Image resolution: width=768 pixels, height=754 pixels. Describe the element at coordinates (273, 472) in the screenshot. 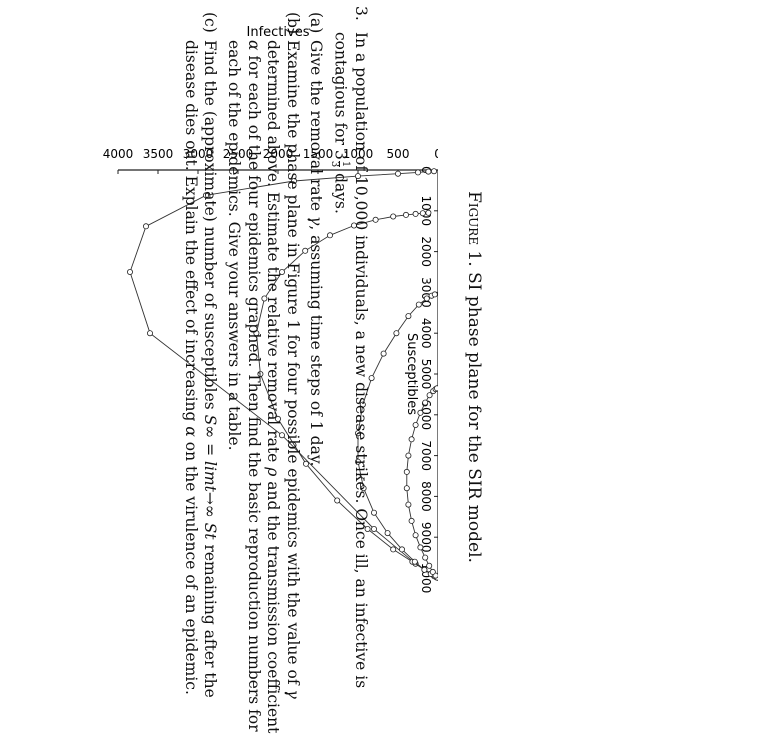

I see `symbol-rho: ρ` at that location.